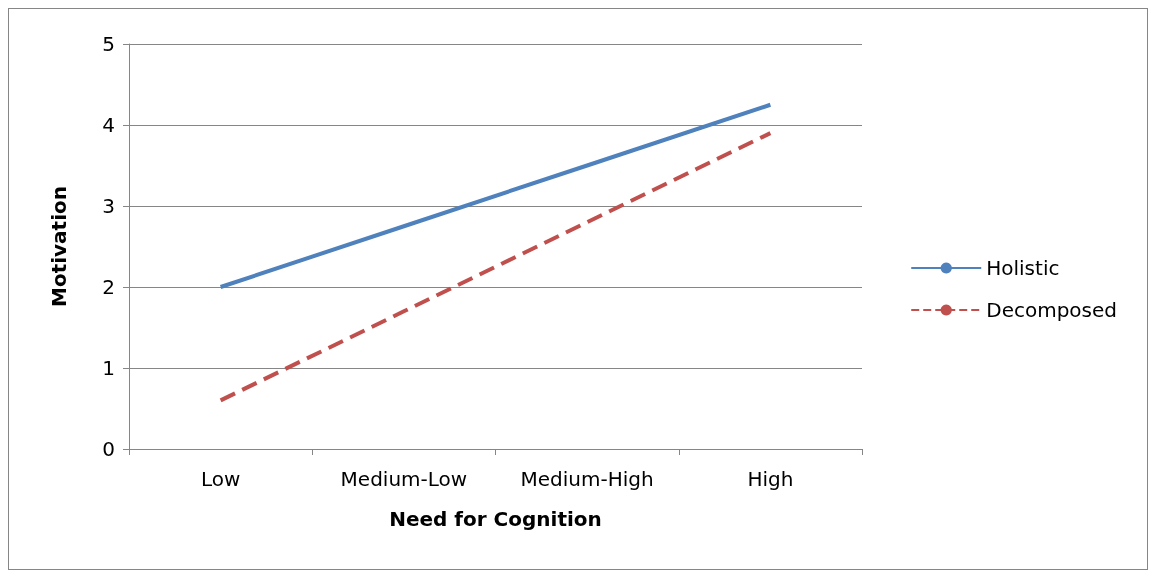 Image resolution: width=1158 pixels, height=580 pixels. Describe the element at coordinates (108, 206) in the screenshot. I see `y-tick-label: 3` at that location.